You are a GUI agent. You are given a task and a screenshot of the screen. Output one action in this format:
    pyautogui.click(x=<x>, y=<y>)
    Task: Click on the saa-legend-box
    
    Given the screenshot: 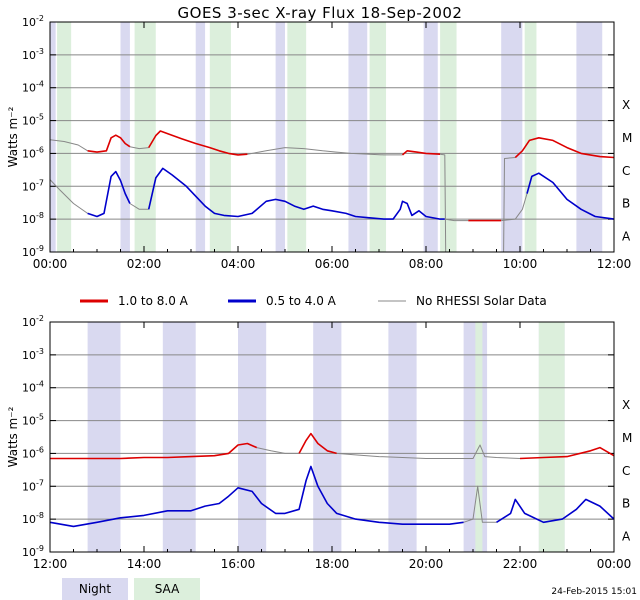 What is the action you would take?
    pyautogui.click(x=167, y=589)
    